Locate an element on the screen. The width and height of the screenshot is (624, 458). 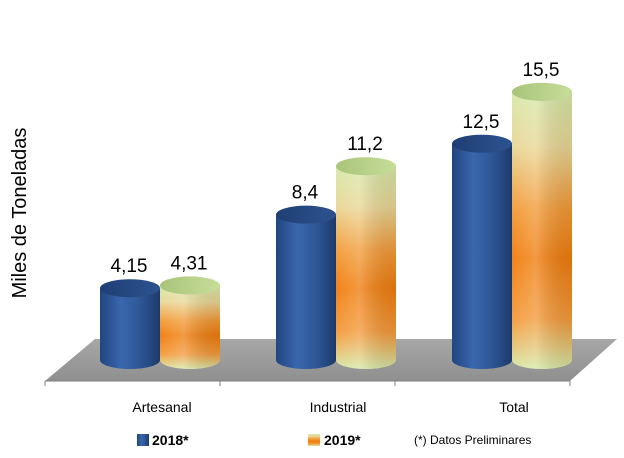
bar-2019-total is located at coordinates (542, 225).